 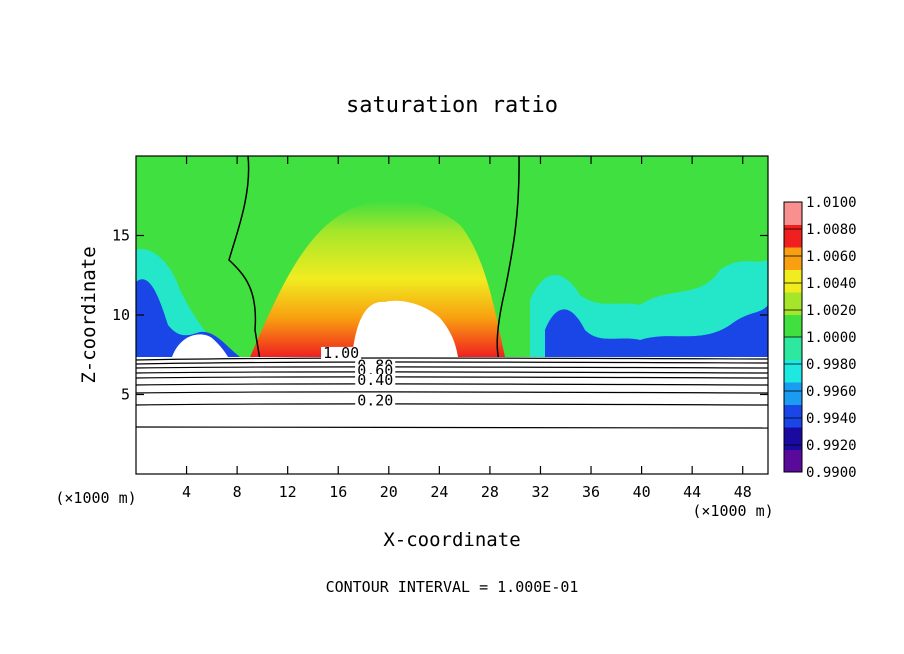 I want to click on x-tick-label: 28, so click(x=490, y=492).